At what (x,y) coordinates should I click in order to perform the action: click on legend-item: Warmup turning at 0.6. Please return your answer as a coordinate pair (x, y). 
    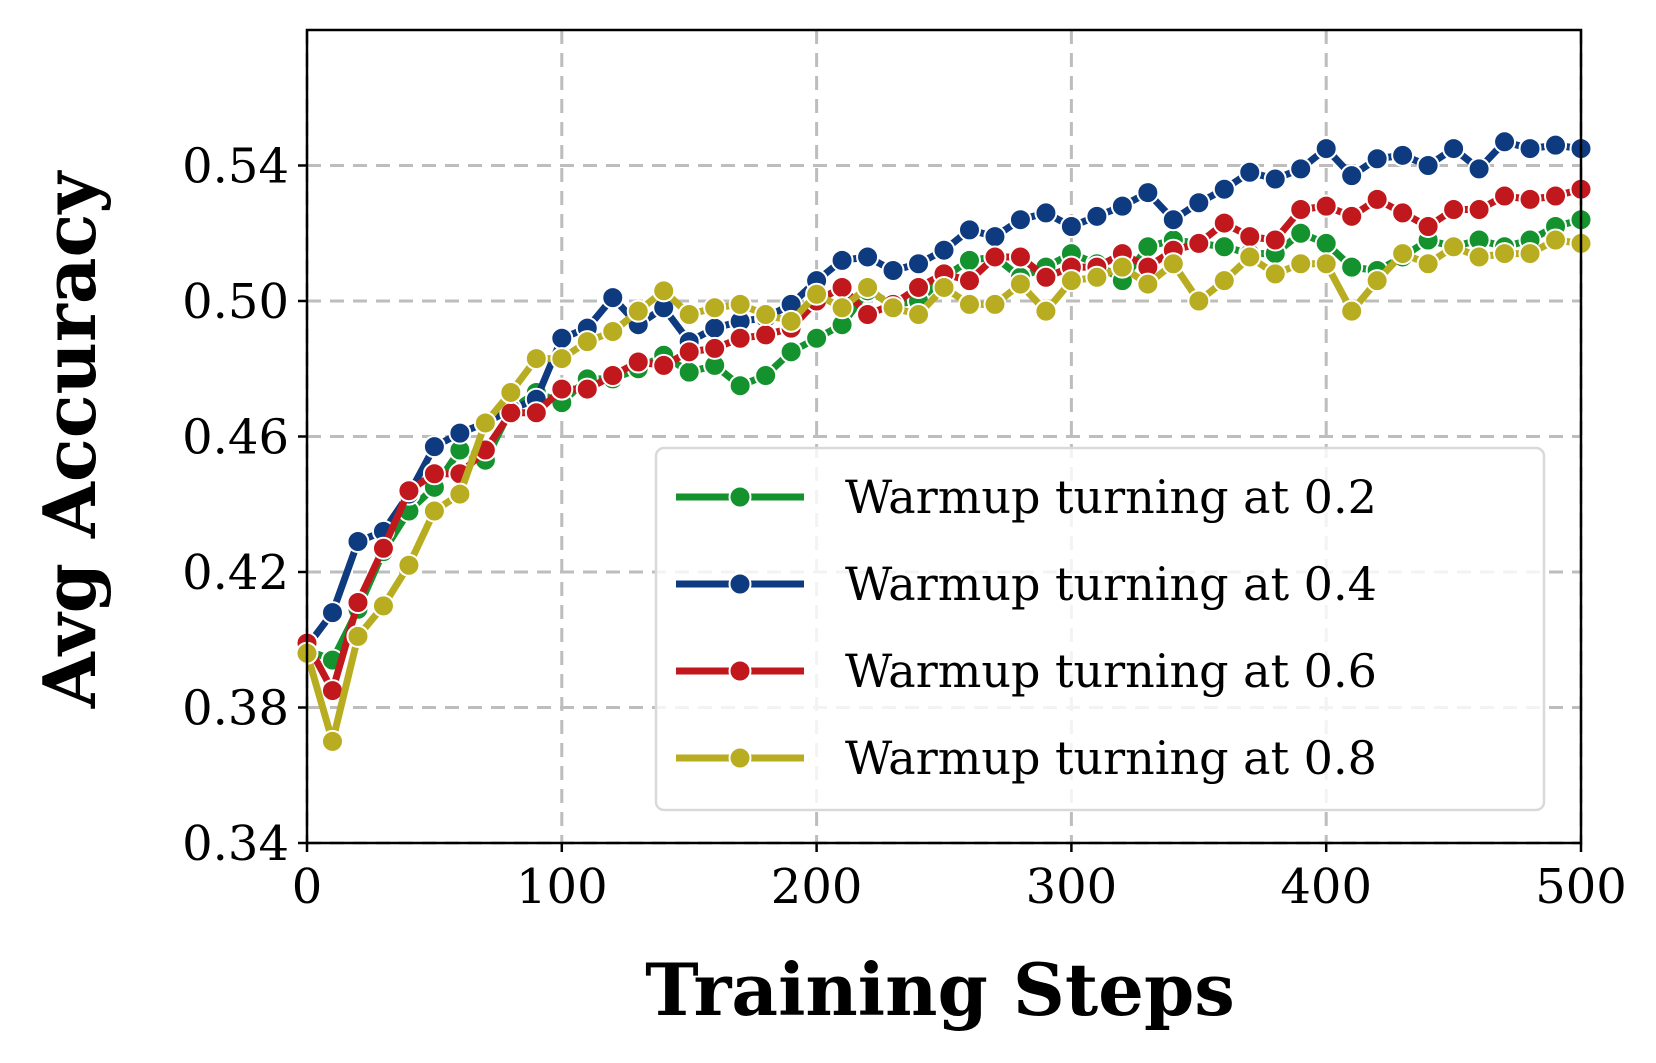
    Looking at the image, I should click on (1026, 671).